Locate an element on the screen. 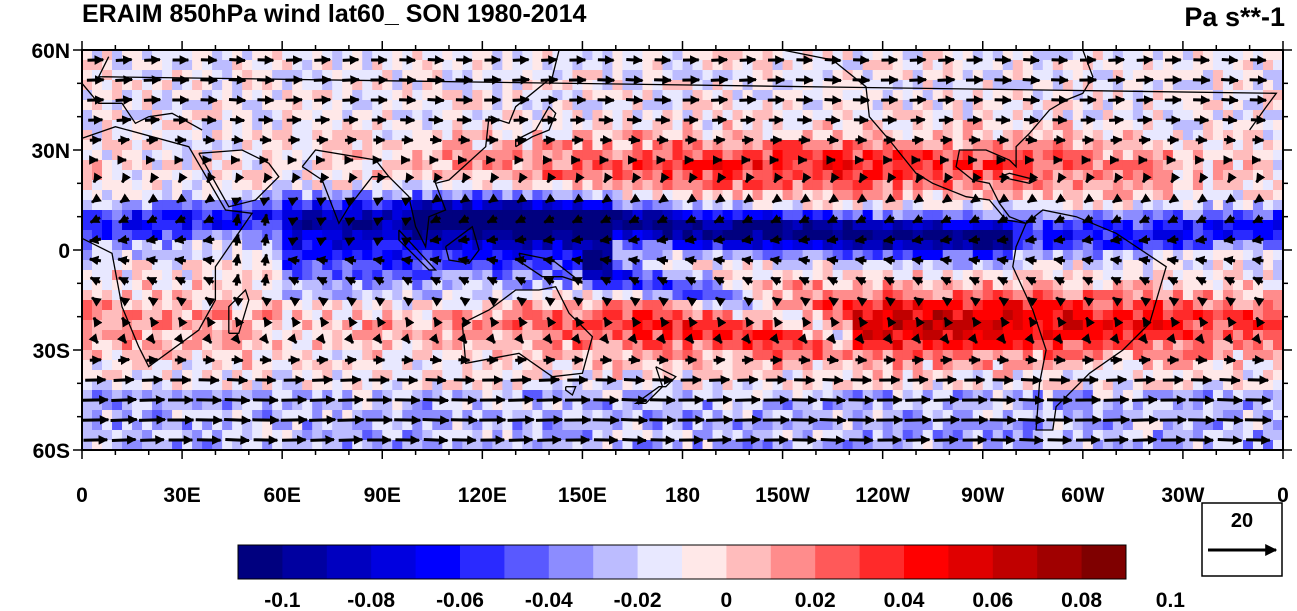 This screenshot has height=611, width=1297. lat-label: 30S is located at coordinates (51, 351).